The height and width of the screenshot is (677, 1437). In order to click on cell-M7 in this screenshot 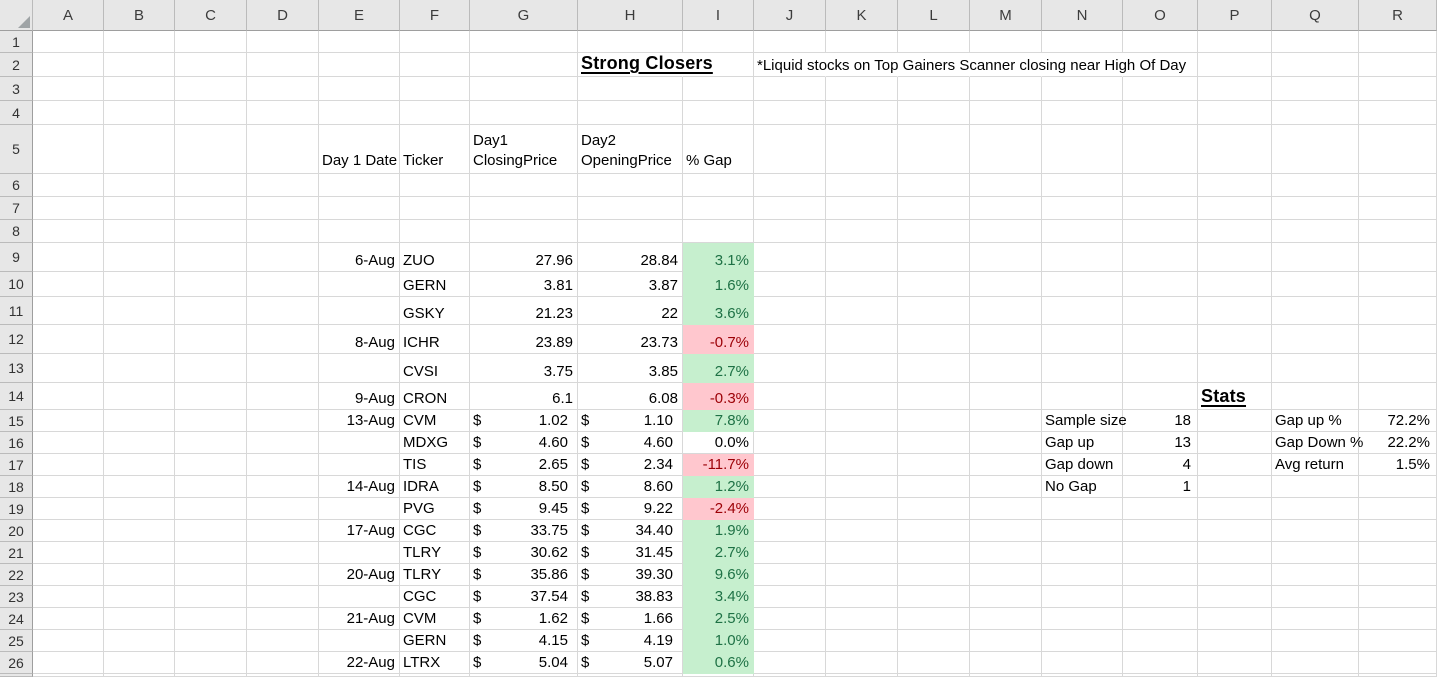, I will do `click(1006, 208)`.